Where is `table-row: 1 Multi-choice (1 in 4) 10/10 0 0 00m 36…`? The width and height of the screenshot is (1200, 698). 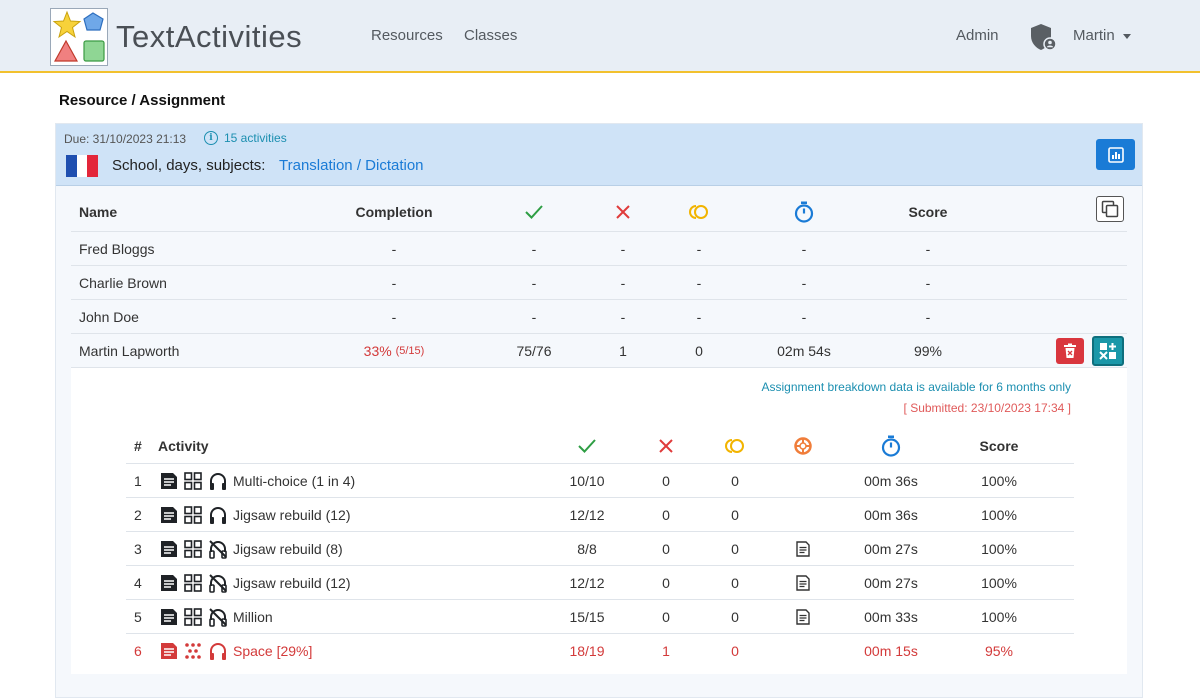 table-row: 1 Multi-choice (1 in 4) 10/10 0 0 00m 36… is located at coordinates (600, 481).